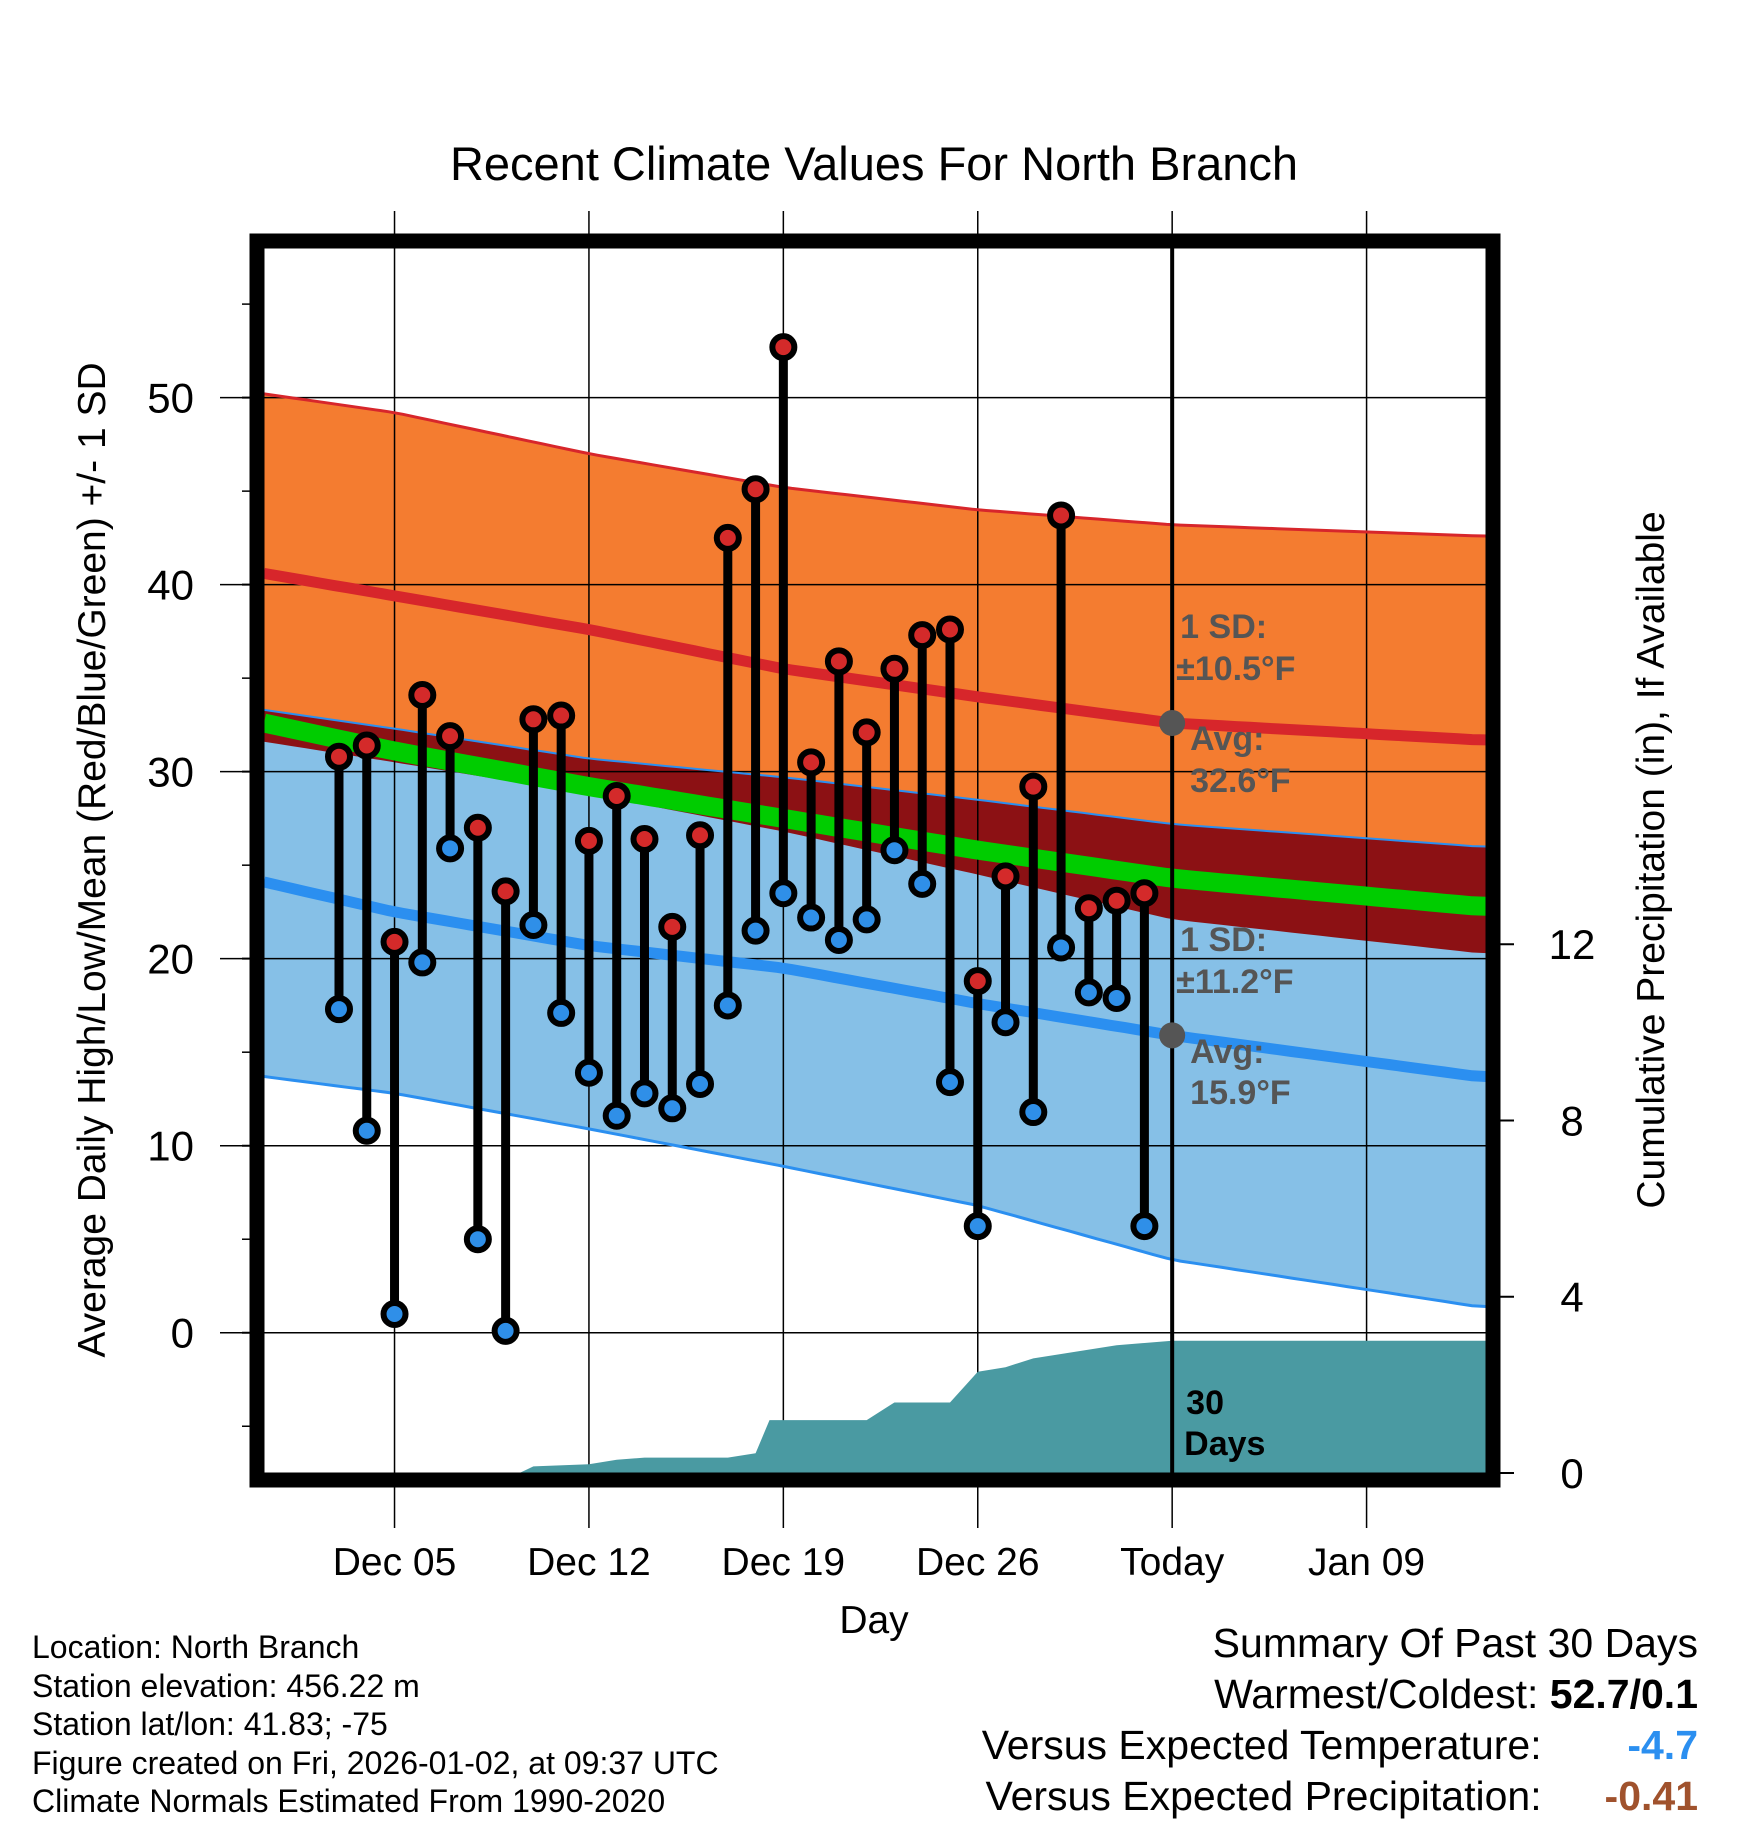 The image size is (1748, 1828). What do you see at coordinates (1240, 1093) in the screenshot?
I see `low-avg-value: 15.9°F` at bounding box center [1240, 1093].